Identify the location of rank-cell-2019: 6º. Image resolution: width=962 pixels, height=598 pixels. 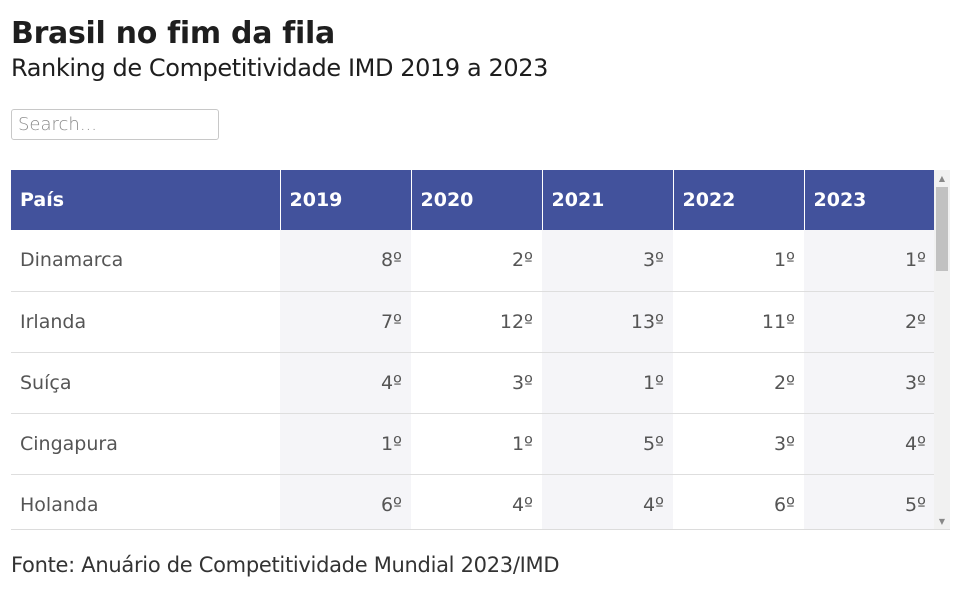
(345, 501).